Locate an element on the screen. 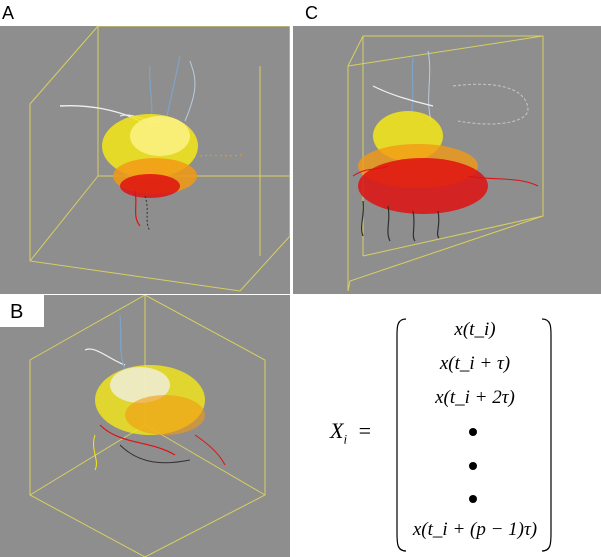 The width and height of the screenshot is (601, 557). panel-a-label: A is located at coordinates (8, 13).